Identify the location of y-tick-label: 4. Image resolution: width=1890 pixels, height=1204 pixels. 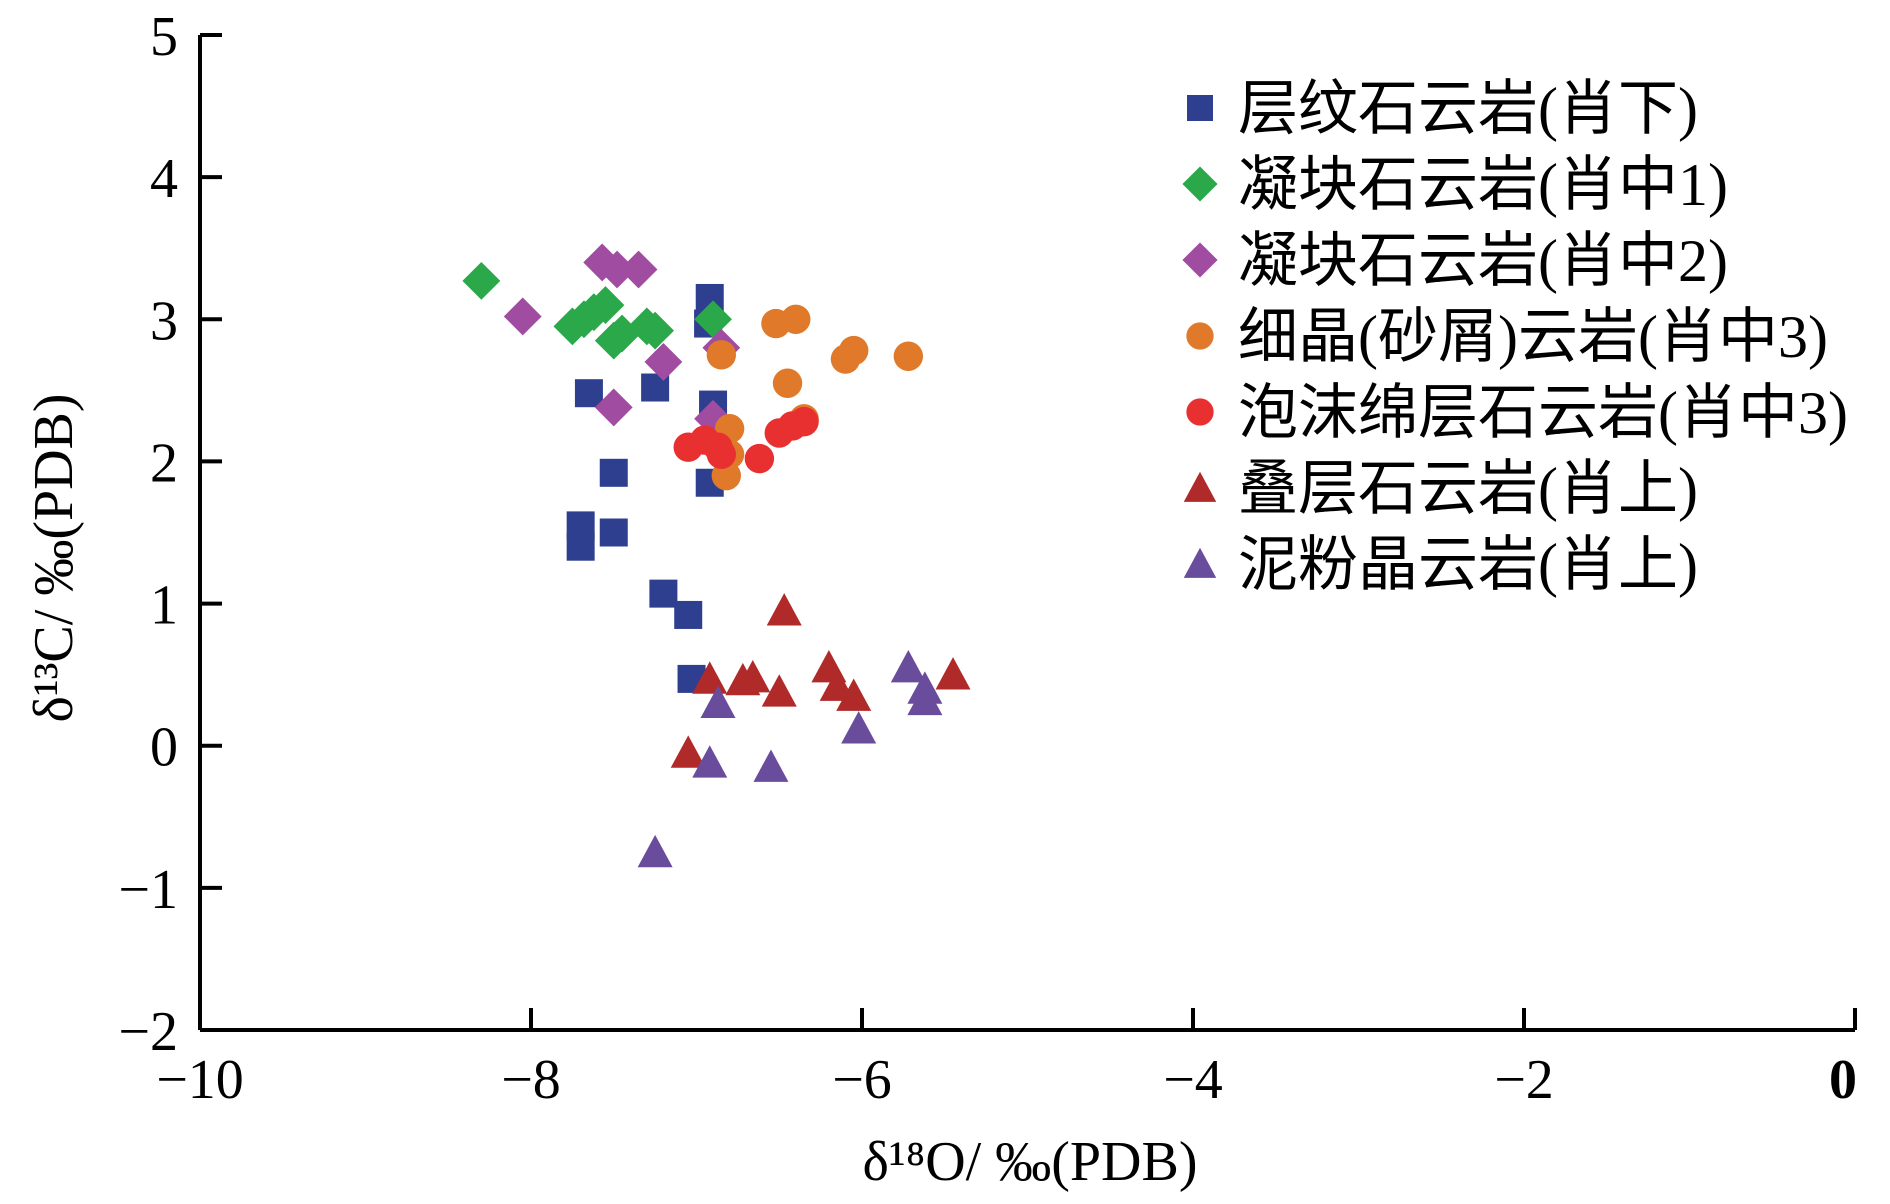
(164, 179).